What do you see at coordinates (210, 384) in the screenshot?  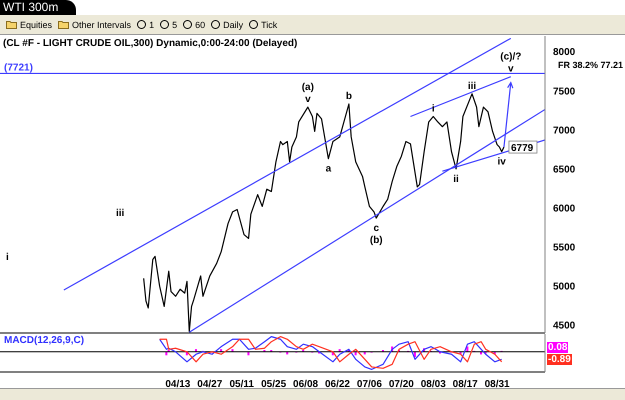 I see `x-tick-label: 04/27` at bounding box center [210, 384].